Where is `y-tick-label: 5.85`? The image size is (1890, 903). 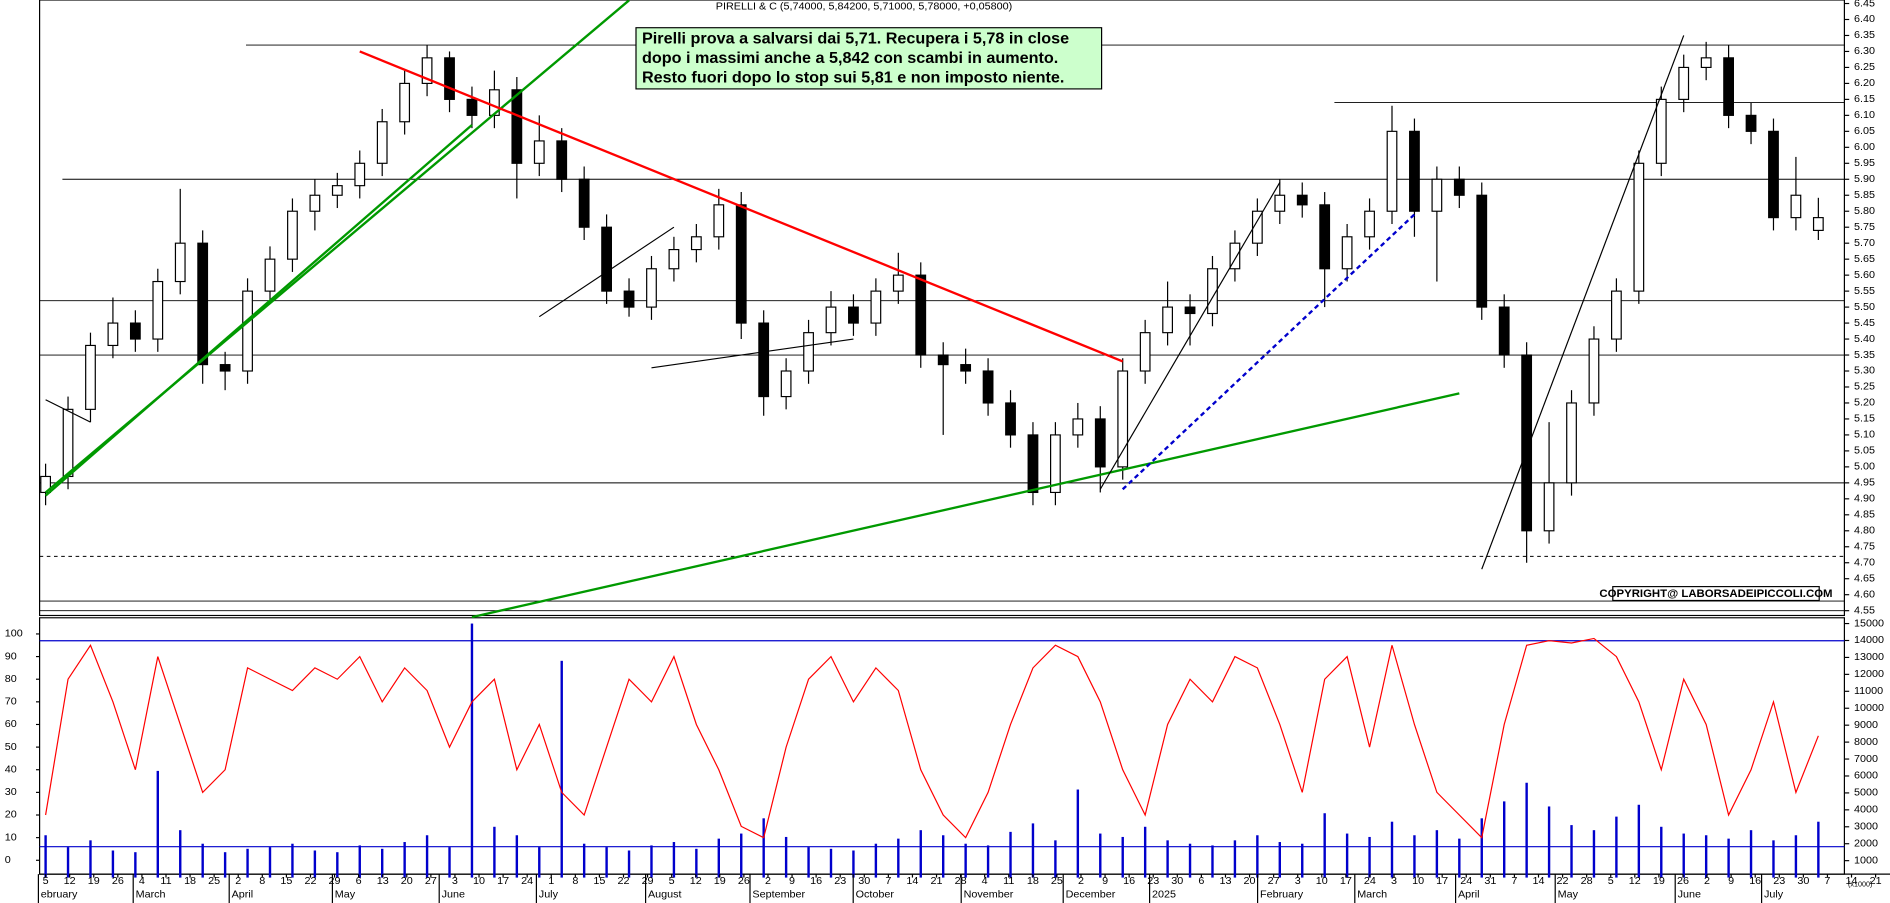 y-tick-label: 5.85 is located at coordinates (1864, 195).